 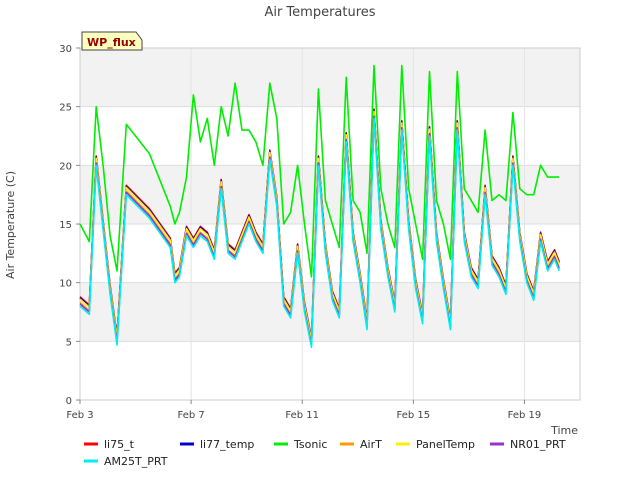 I want to click on badge: WP_flux, so click(x=112, y=41).